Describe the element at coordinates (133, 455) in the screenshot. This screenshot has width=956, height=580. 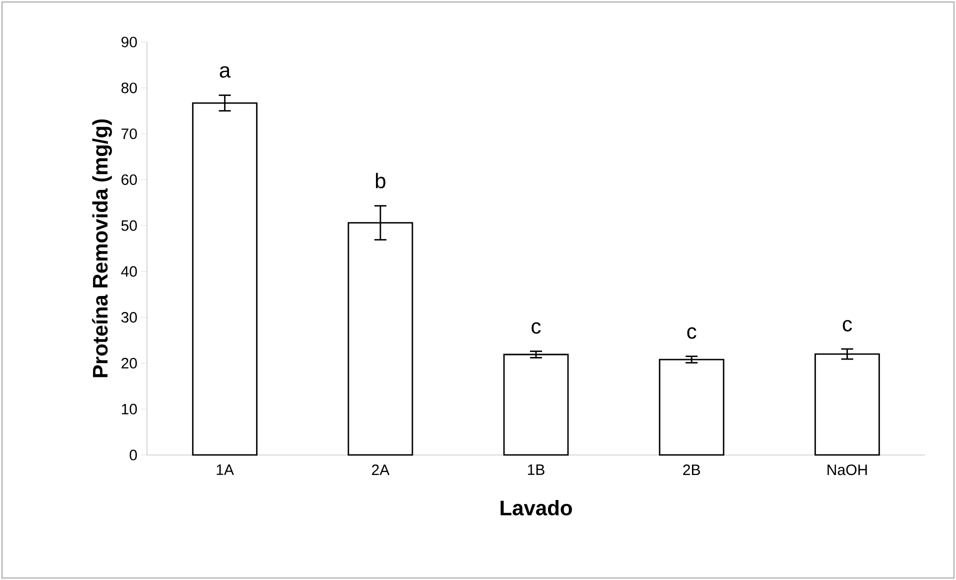
I see `y-tick-label: 0` at that location.